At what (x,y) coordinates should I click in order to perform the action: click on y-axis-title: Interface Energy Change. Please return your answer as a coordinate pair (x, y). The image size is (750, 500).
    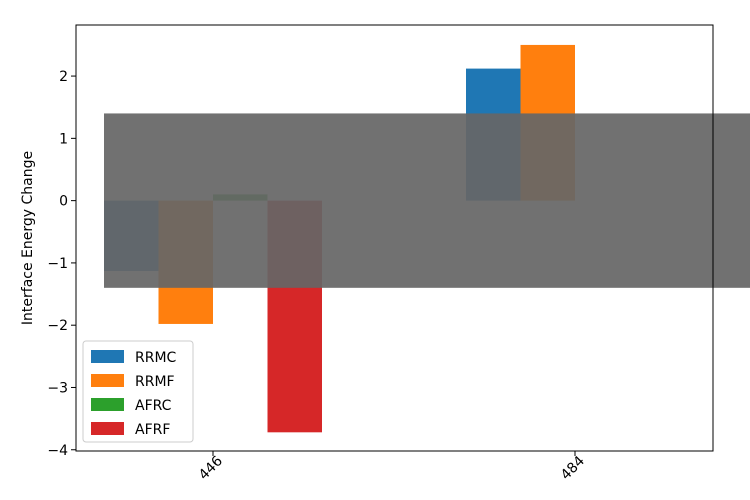
    Looking at the image, I should click on (28, 238).